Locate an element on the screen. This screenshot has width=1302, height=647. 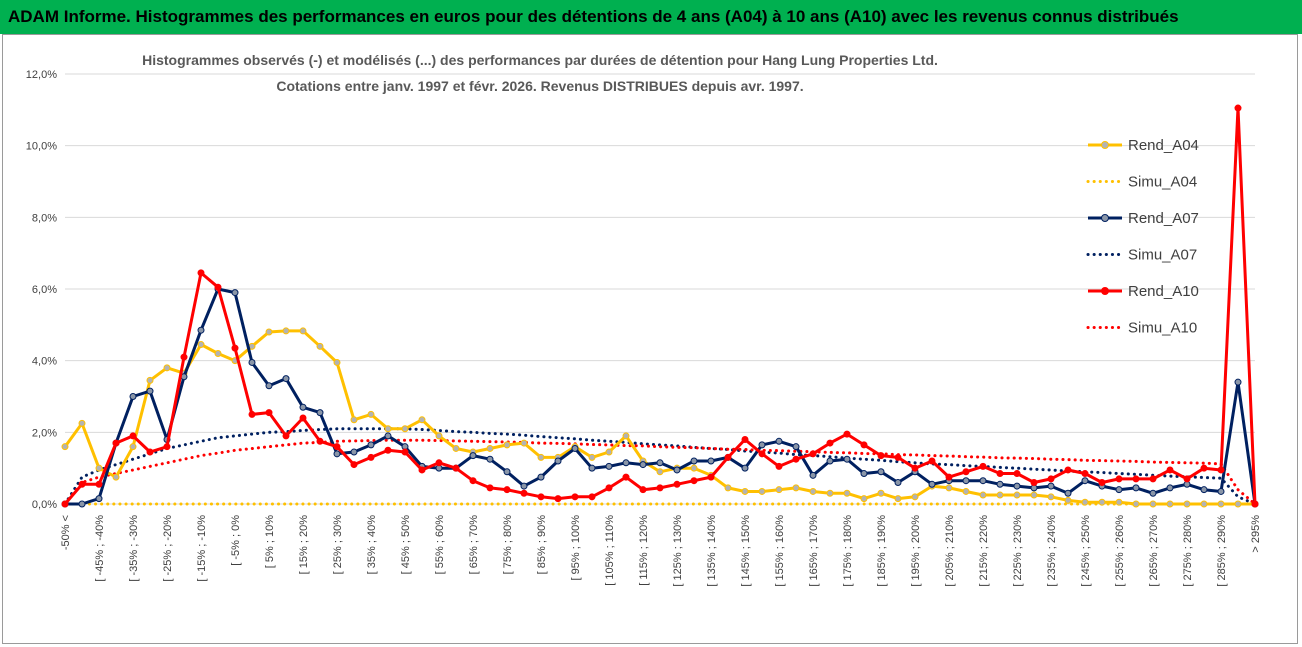
legend-item: Rend_A07 is located at coordinates (1143, 218).